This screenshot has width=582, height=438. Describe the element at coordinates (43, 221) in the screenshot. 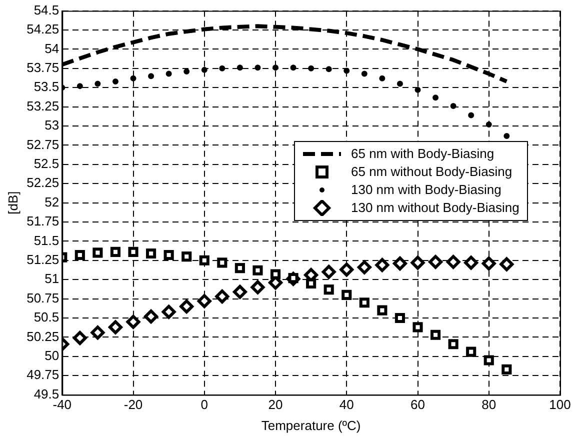

I see `y-tick-label: 51.75` at that location.